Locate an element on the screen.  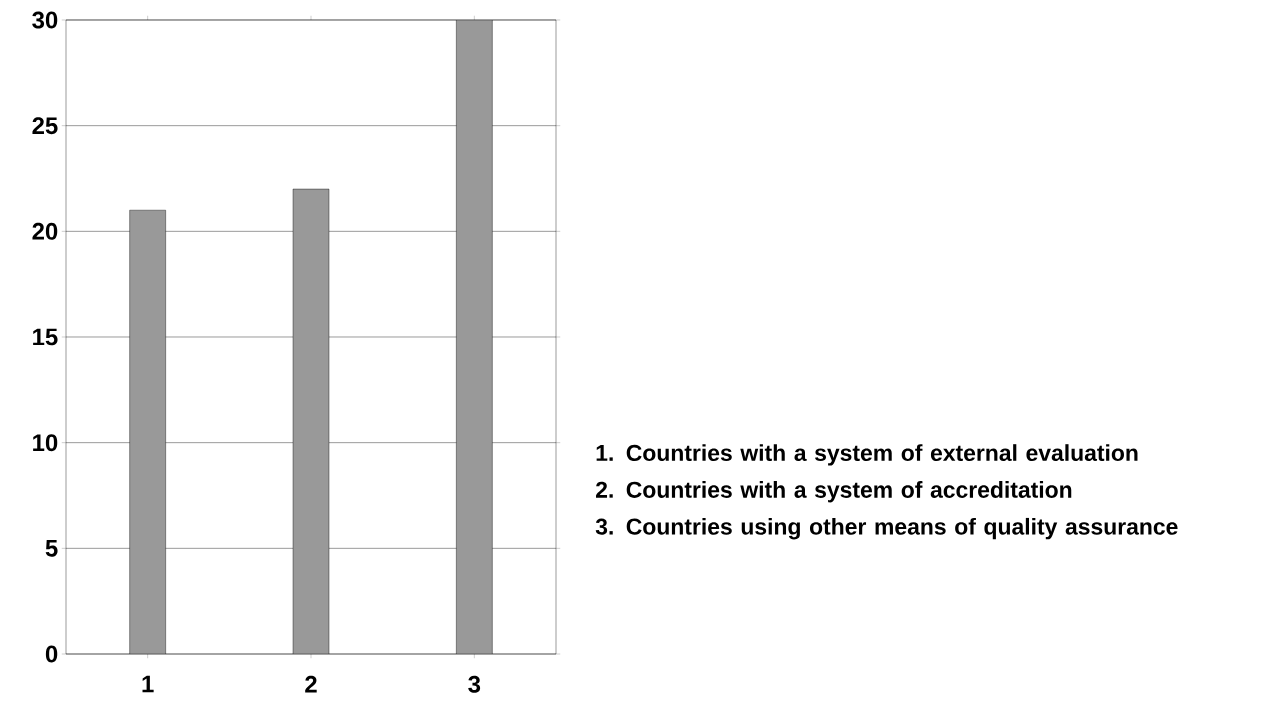
text: 2. Countries with a system of accreditation is located at coordinates (834, 492).